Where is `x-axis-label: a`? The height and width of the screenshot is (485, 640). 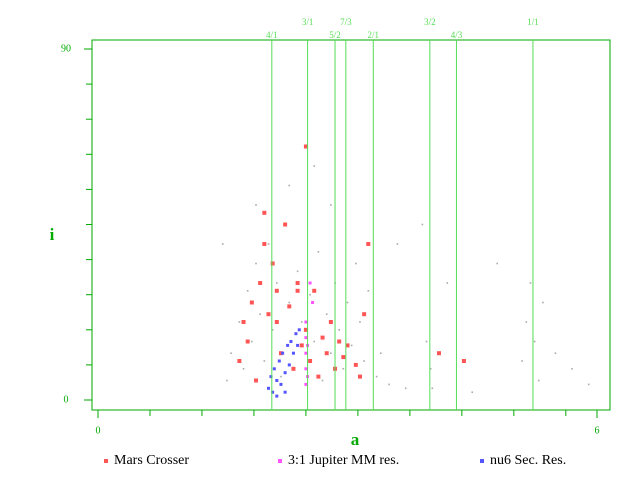
x-axis-label: a is located at coordinates (355, 439).